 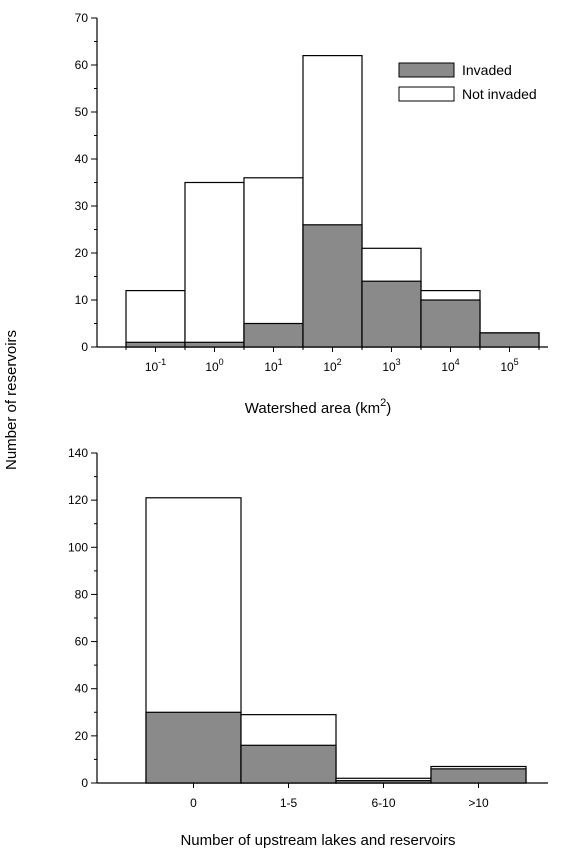 What do you see at coordinates (383, 803) in the screenshot?
I see `bottom-x-tick-label: 6-10` at bounding box center [383, 803].